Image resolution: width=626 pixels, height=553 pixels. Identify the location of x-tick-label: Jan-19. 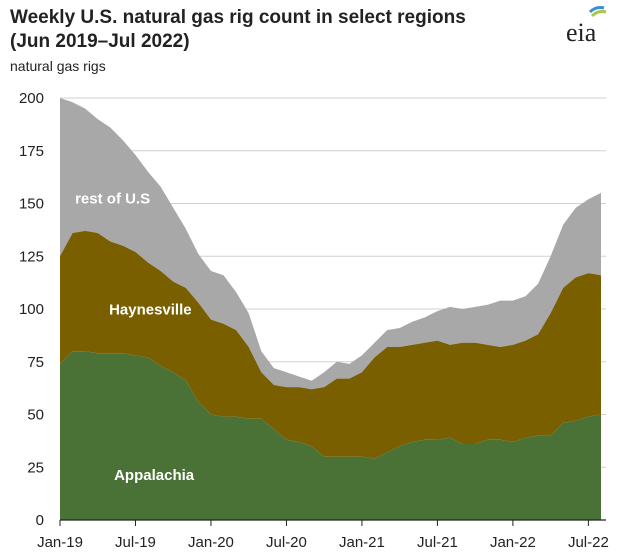
(60, 542).